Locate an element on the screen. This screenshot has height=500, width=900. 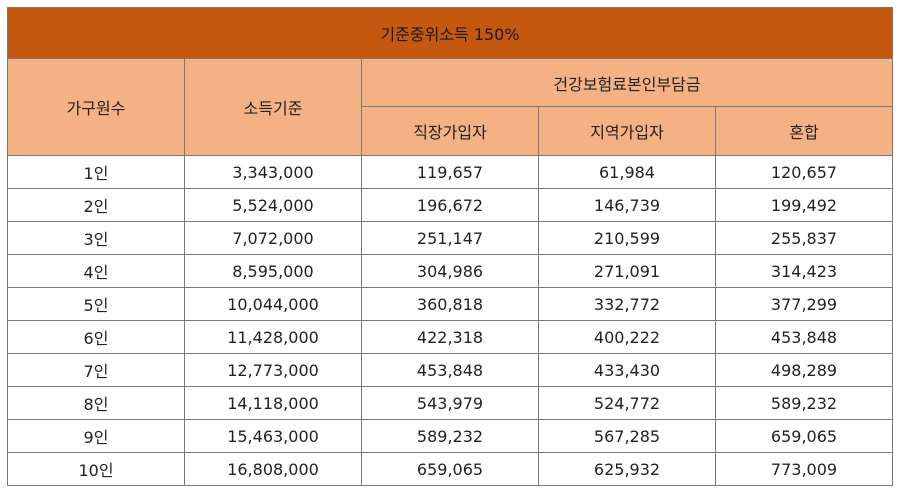
cell-household: 5인 is located at coordinates (96, 304).